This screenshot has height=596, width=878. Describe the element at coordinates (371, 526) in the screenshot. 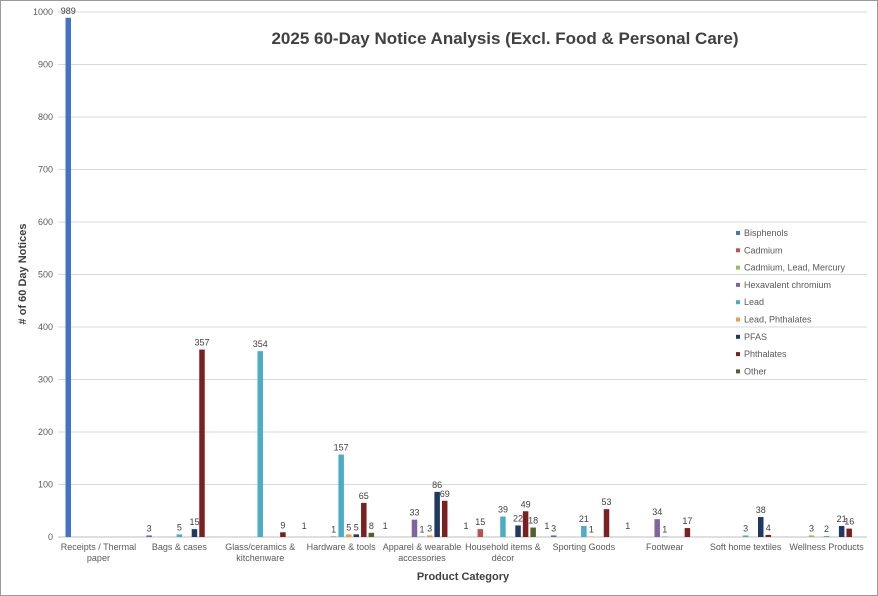

I see `data-label: 8` at that location.